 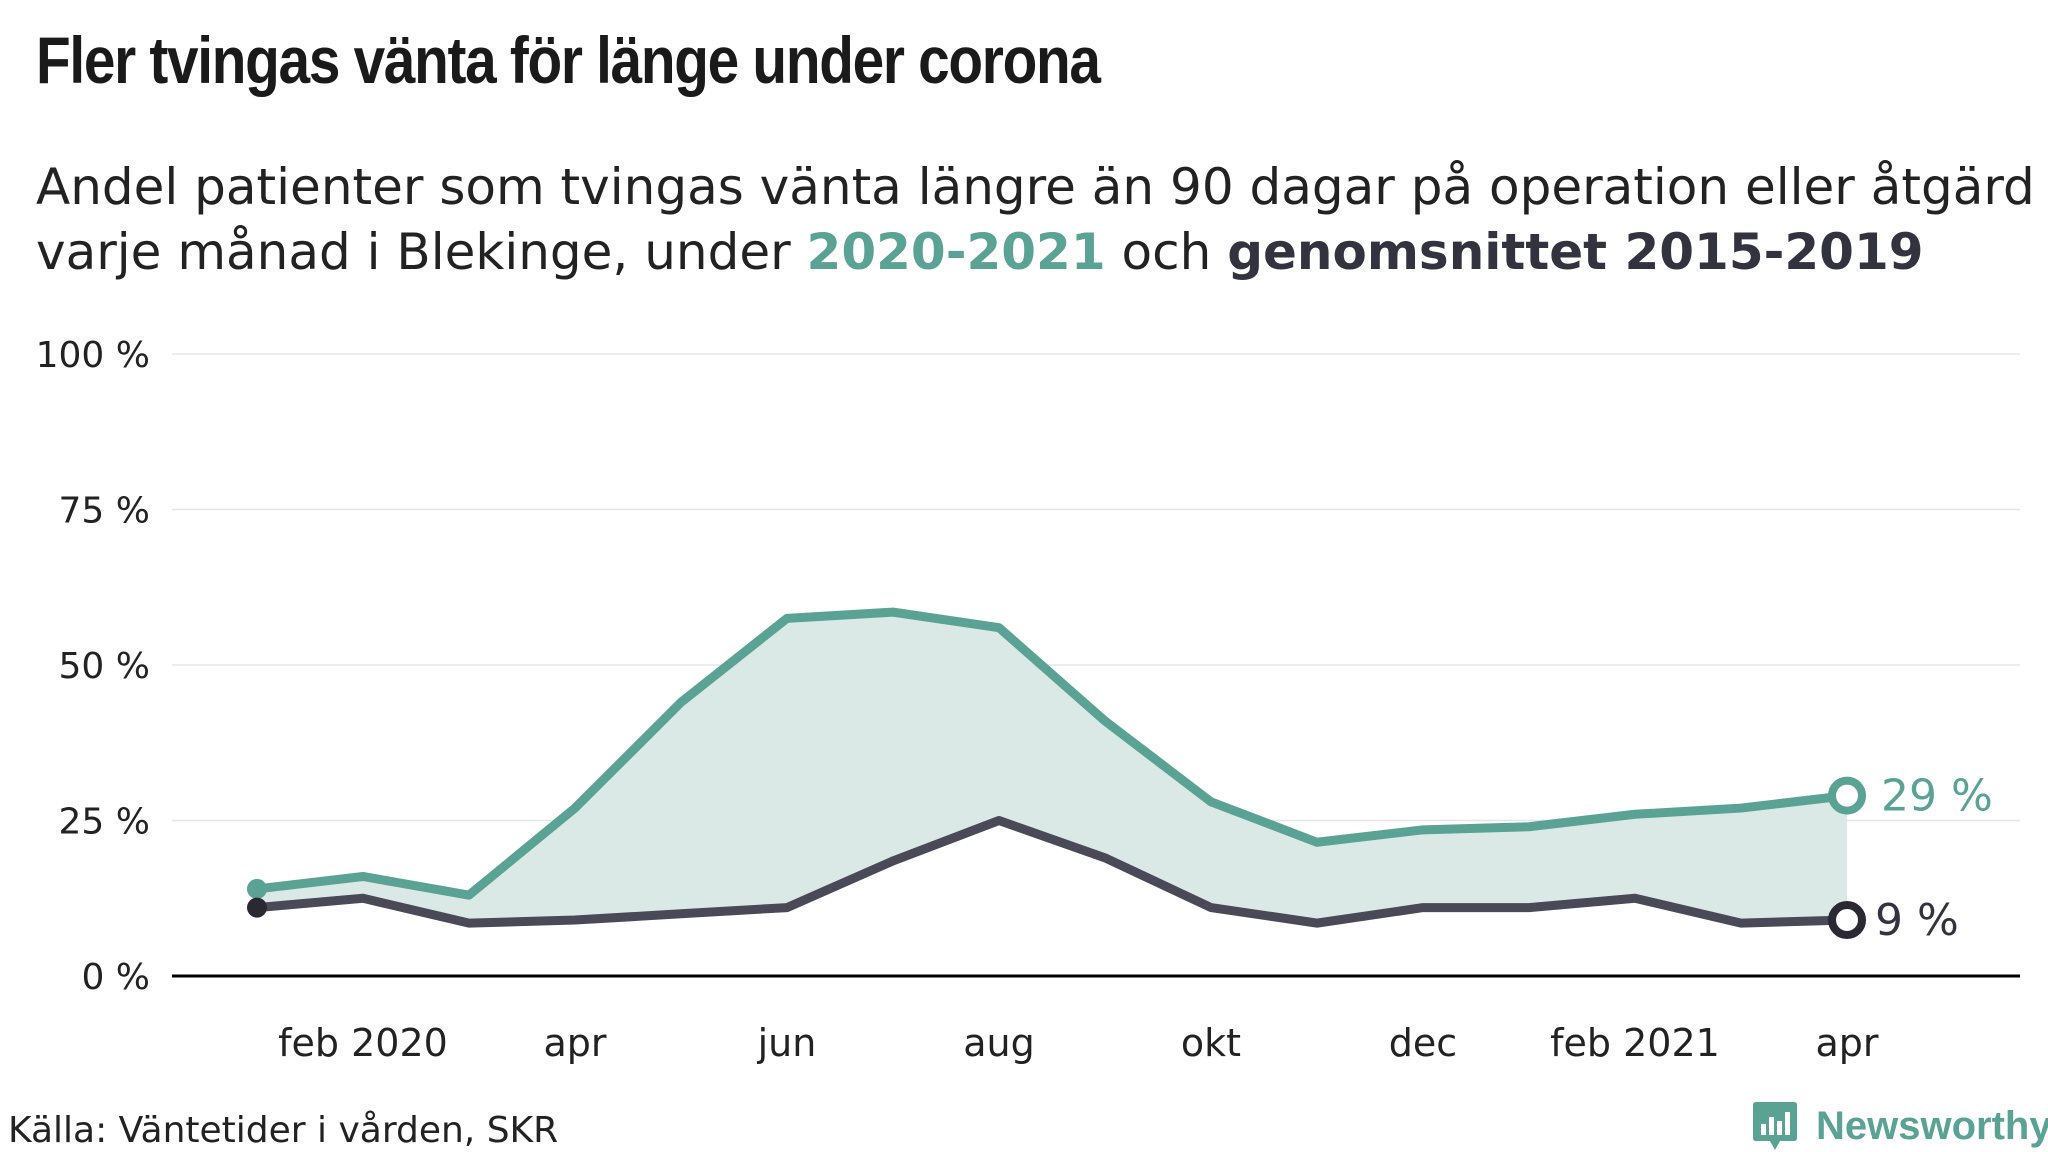 I want to click on x-tick-label: okt, so click(x=1211, y=1043).